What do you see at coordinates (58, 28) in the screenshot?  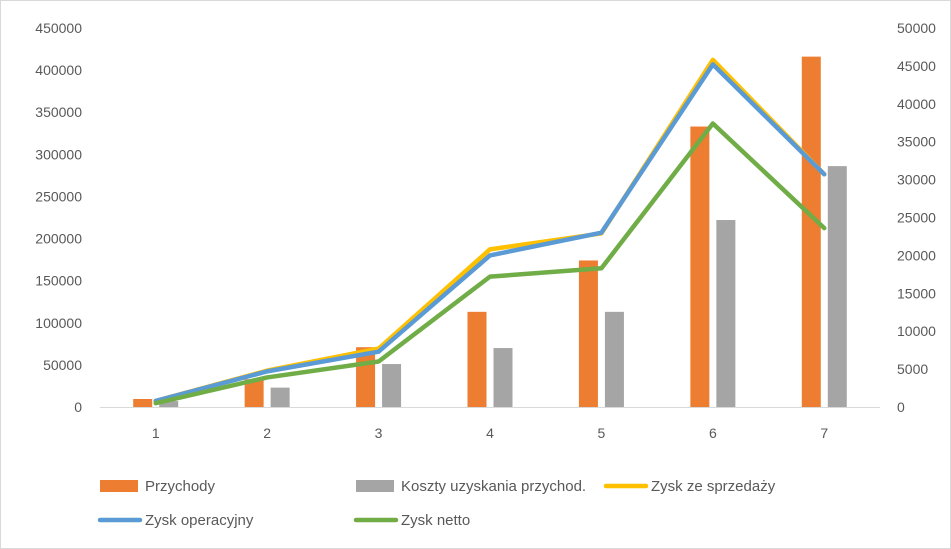 I see `left-axis-tick-label: 450000` at bounding box center [58, 28].